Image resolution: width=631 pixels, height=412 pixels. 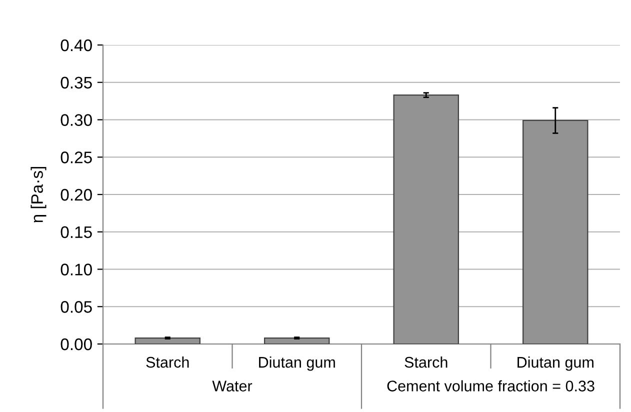 I want to click on y-tick-label: 0.40, so click(x=76, y=45).